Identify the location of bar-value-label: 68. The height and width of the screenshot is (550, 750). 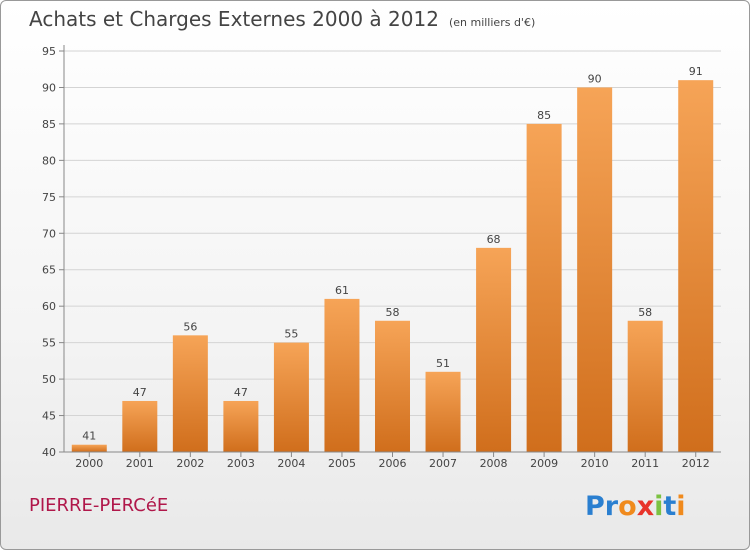
(494, 239).